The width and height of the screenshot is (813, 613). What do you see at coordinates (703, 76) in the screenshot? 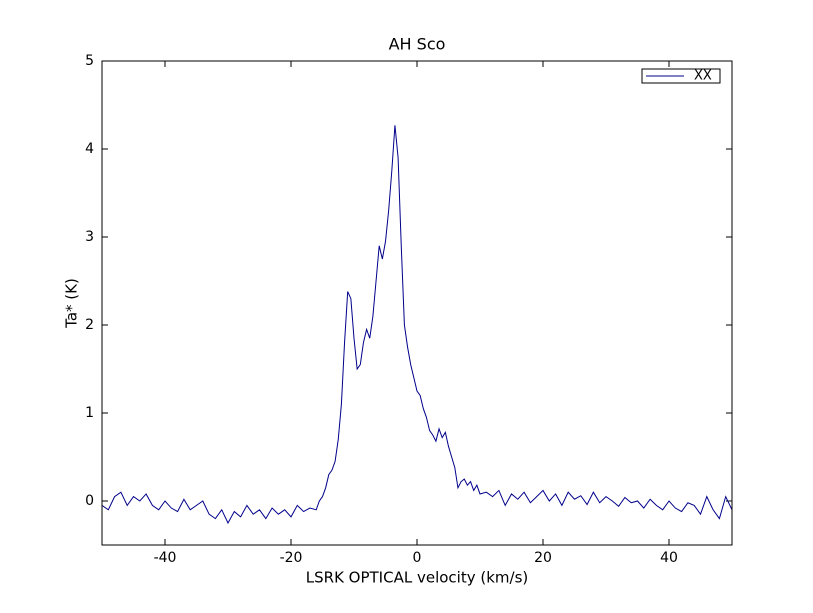
I see `legend-label: XX` at bounding box center [703, 76].